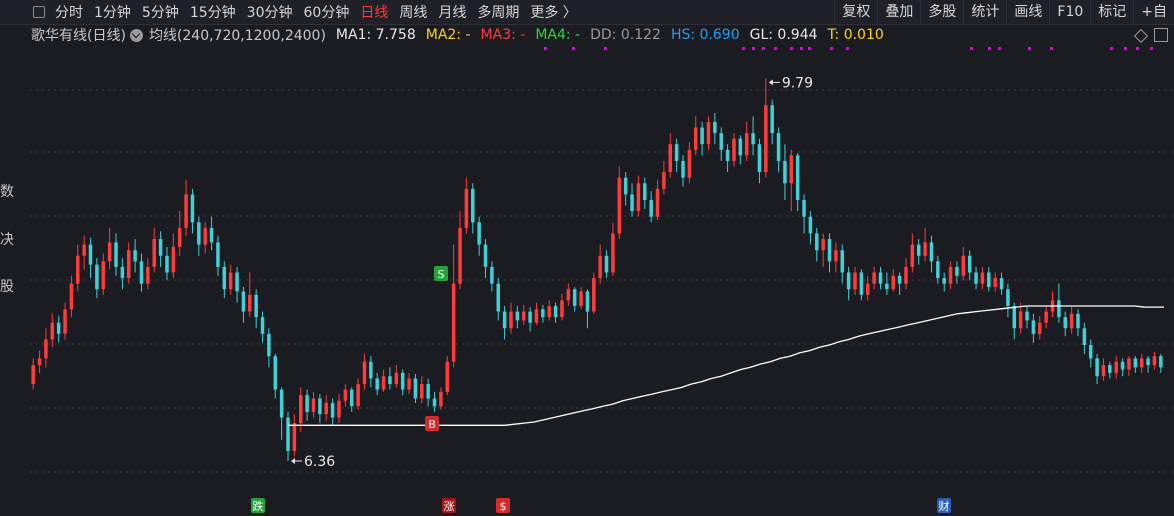  Describe the element at coordinates (498, 13) in the screenshot. I see `period-tab-9: 多周期` at that location.